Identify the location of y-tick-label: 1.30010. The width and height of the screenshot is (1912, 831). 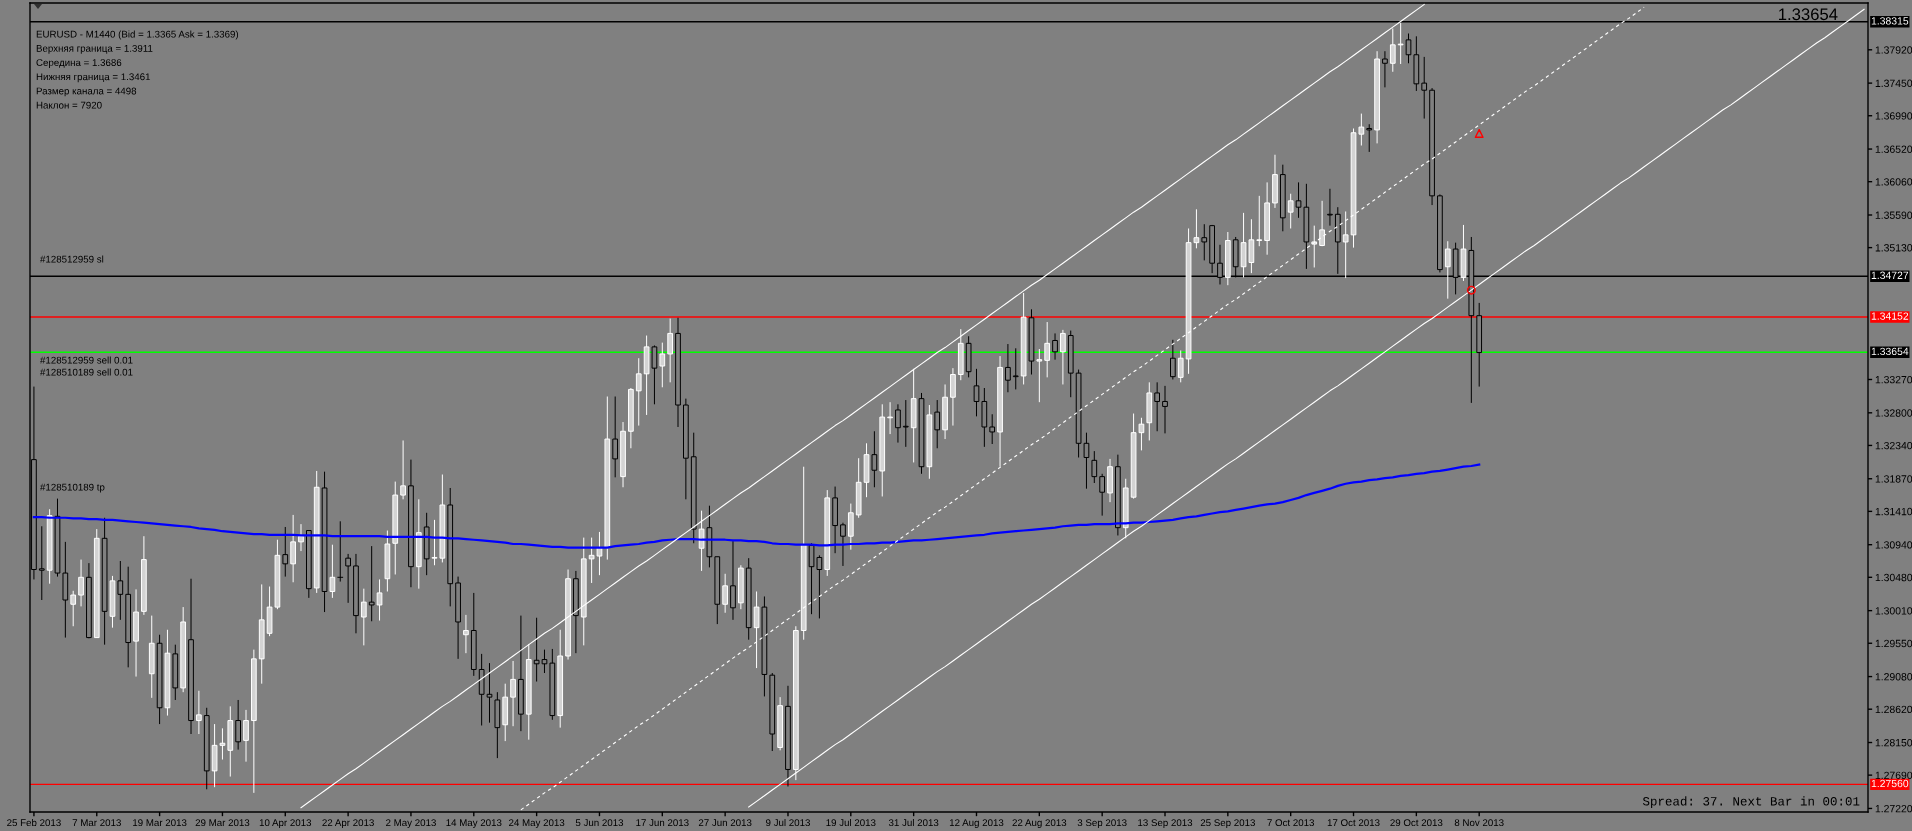
(1893, 611).